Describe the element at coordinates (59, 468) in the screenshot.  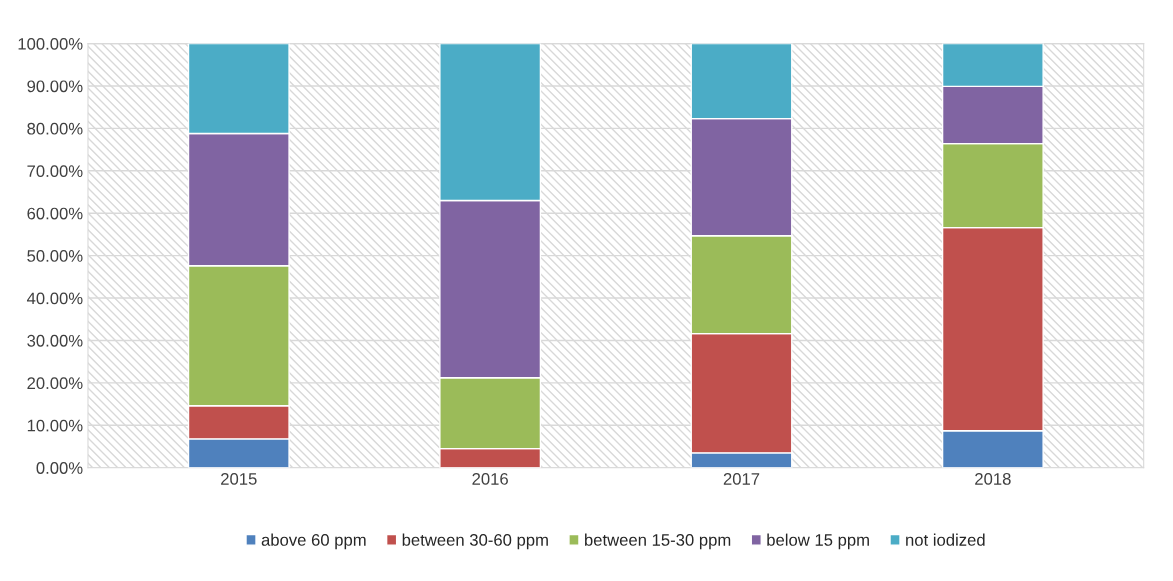
I see `y-tick-label: 0.00%` at that location.